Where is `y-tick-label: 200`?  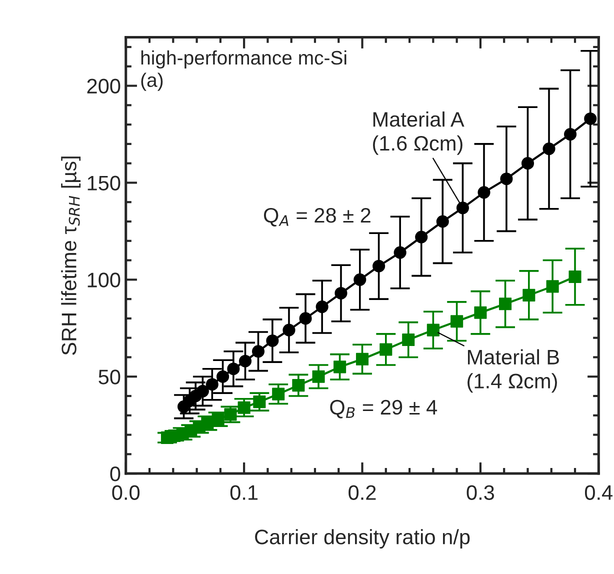
y-tick-label: 200 is located at coordinates (103, 86).